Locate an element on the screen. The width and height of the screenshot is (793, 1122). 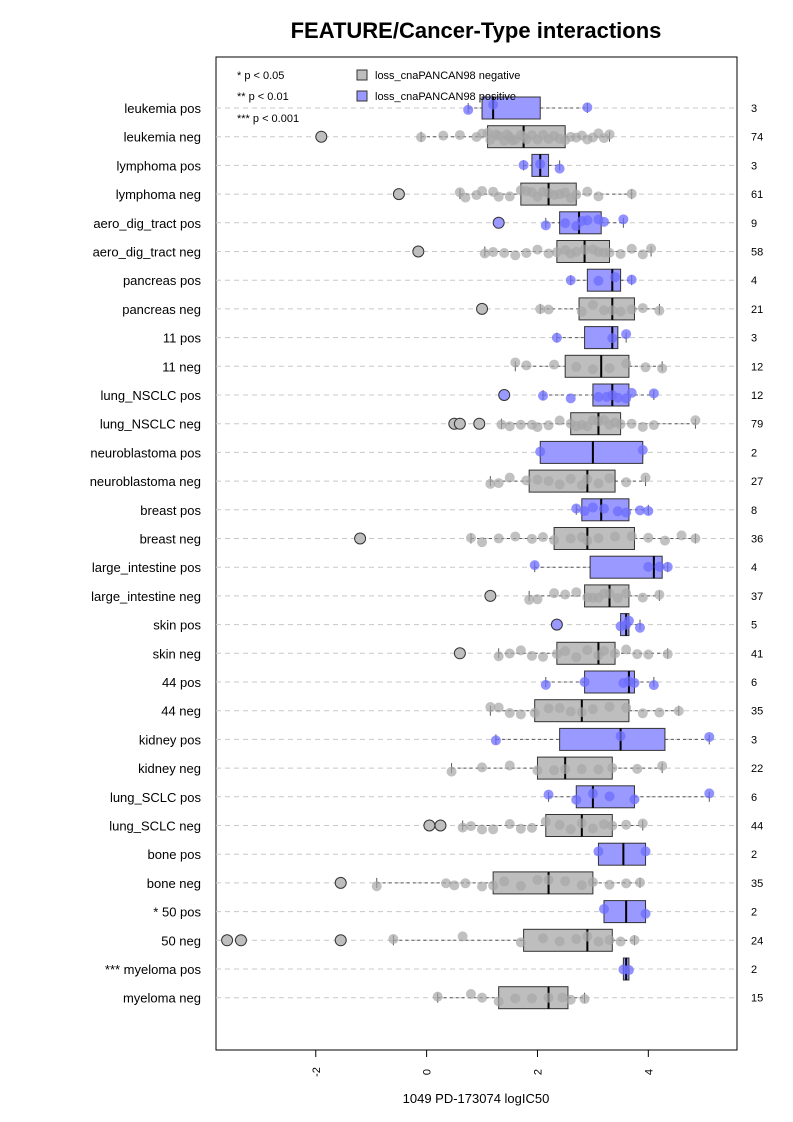
row-label: breast pos is located at coordinates (170, 510).